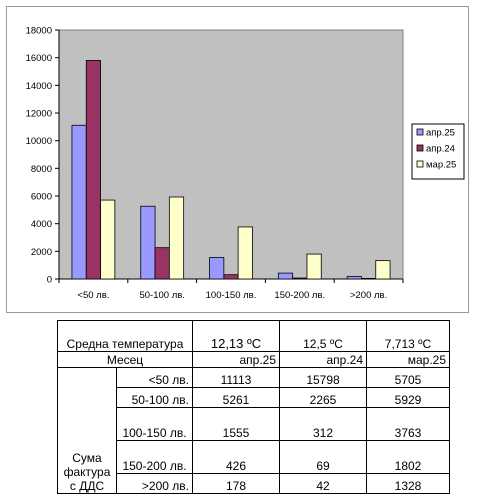  Describe the element at coordinates (323, 397) in the screenshot. I see `table-cell: 2265` at that location.